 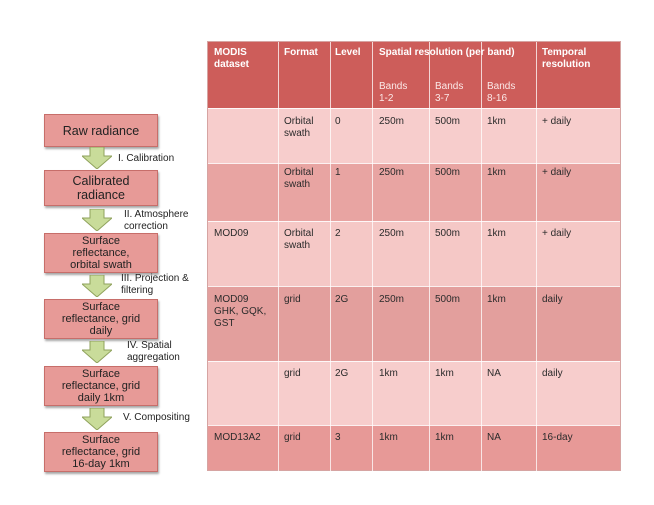 What do you see at coordinates (153, 351) in the screenshot?
I see `step-label-spatial-aggregation: IV. Spatial aggregation` at bounding box center [153, 351].